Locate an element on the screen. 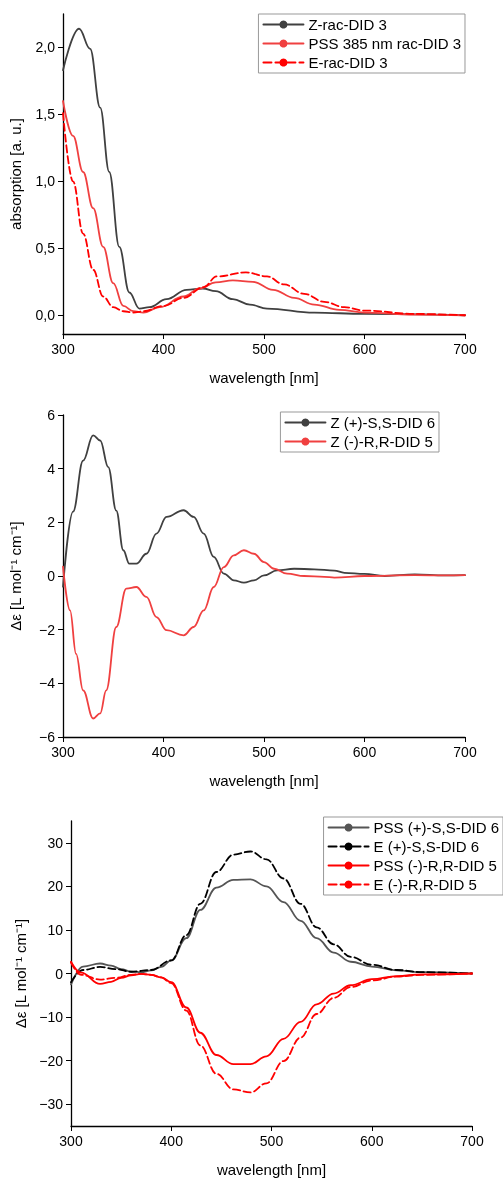  legend-label: Z-rac-DID 3 is located at coordinates (347, 24).